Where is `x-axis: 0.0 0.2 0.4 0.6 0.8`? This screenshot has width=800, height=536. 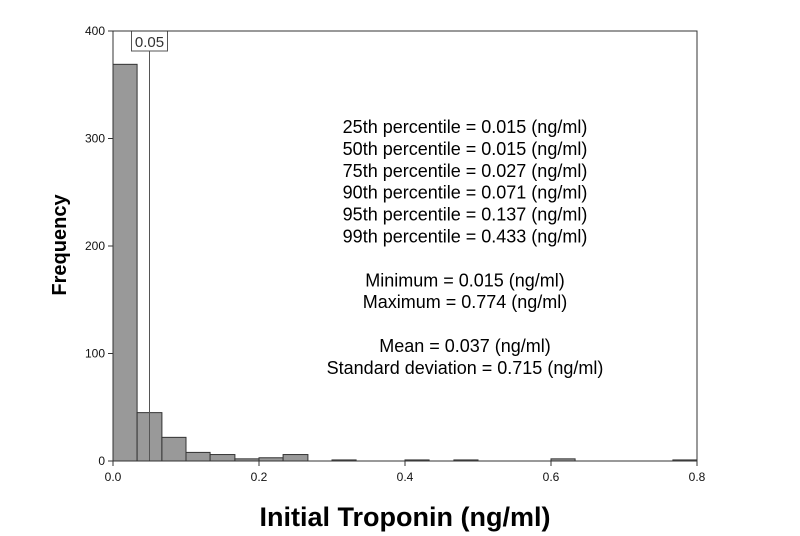
x-axis: 0.0 0.2 0.4 0.6 0.8 is located at coordinates (405, 472).